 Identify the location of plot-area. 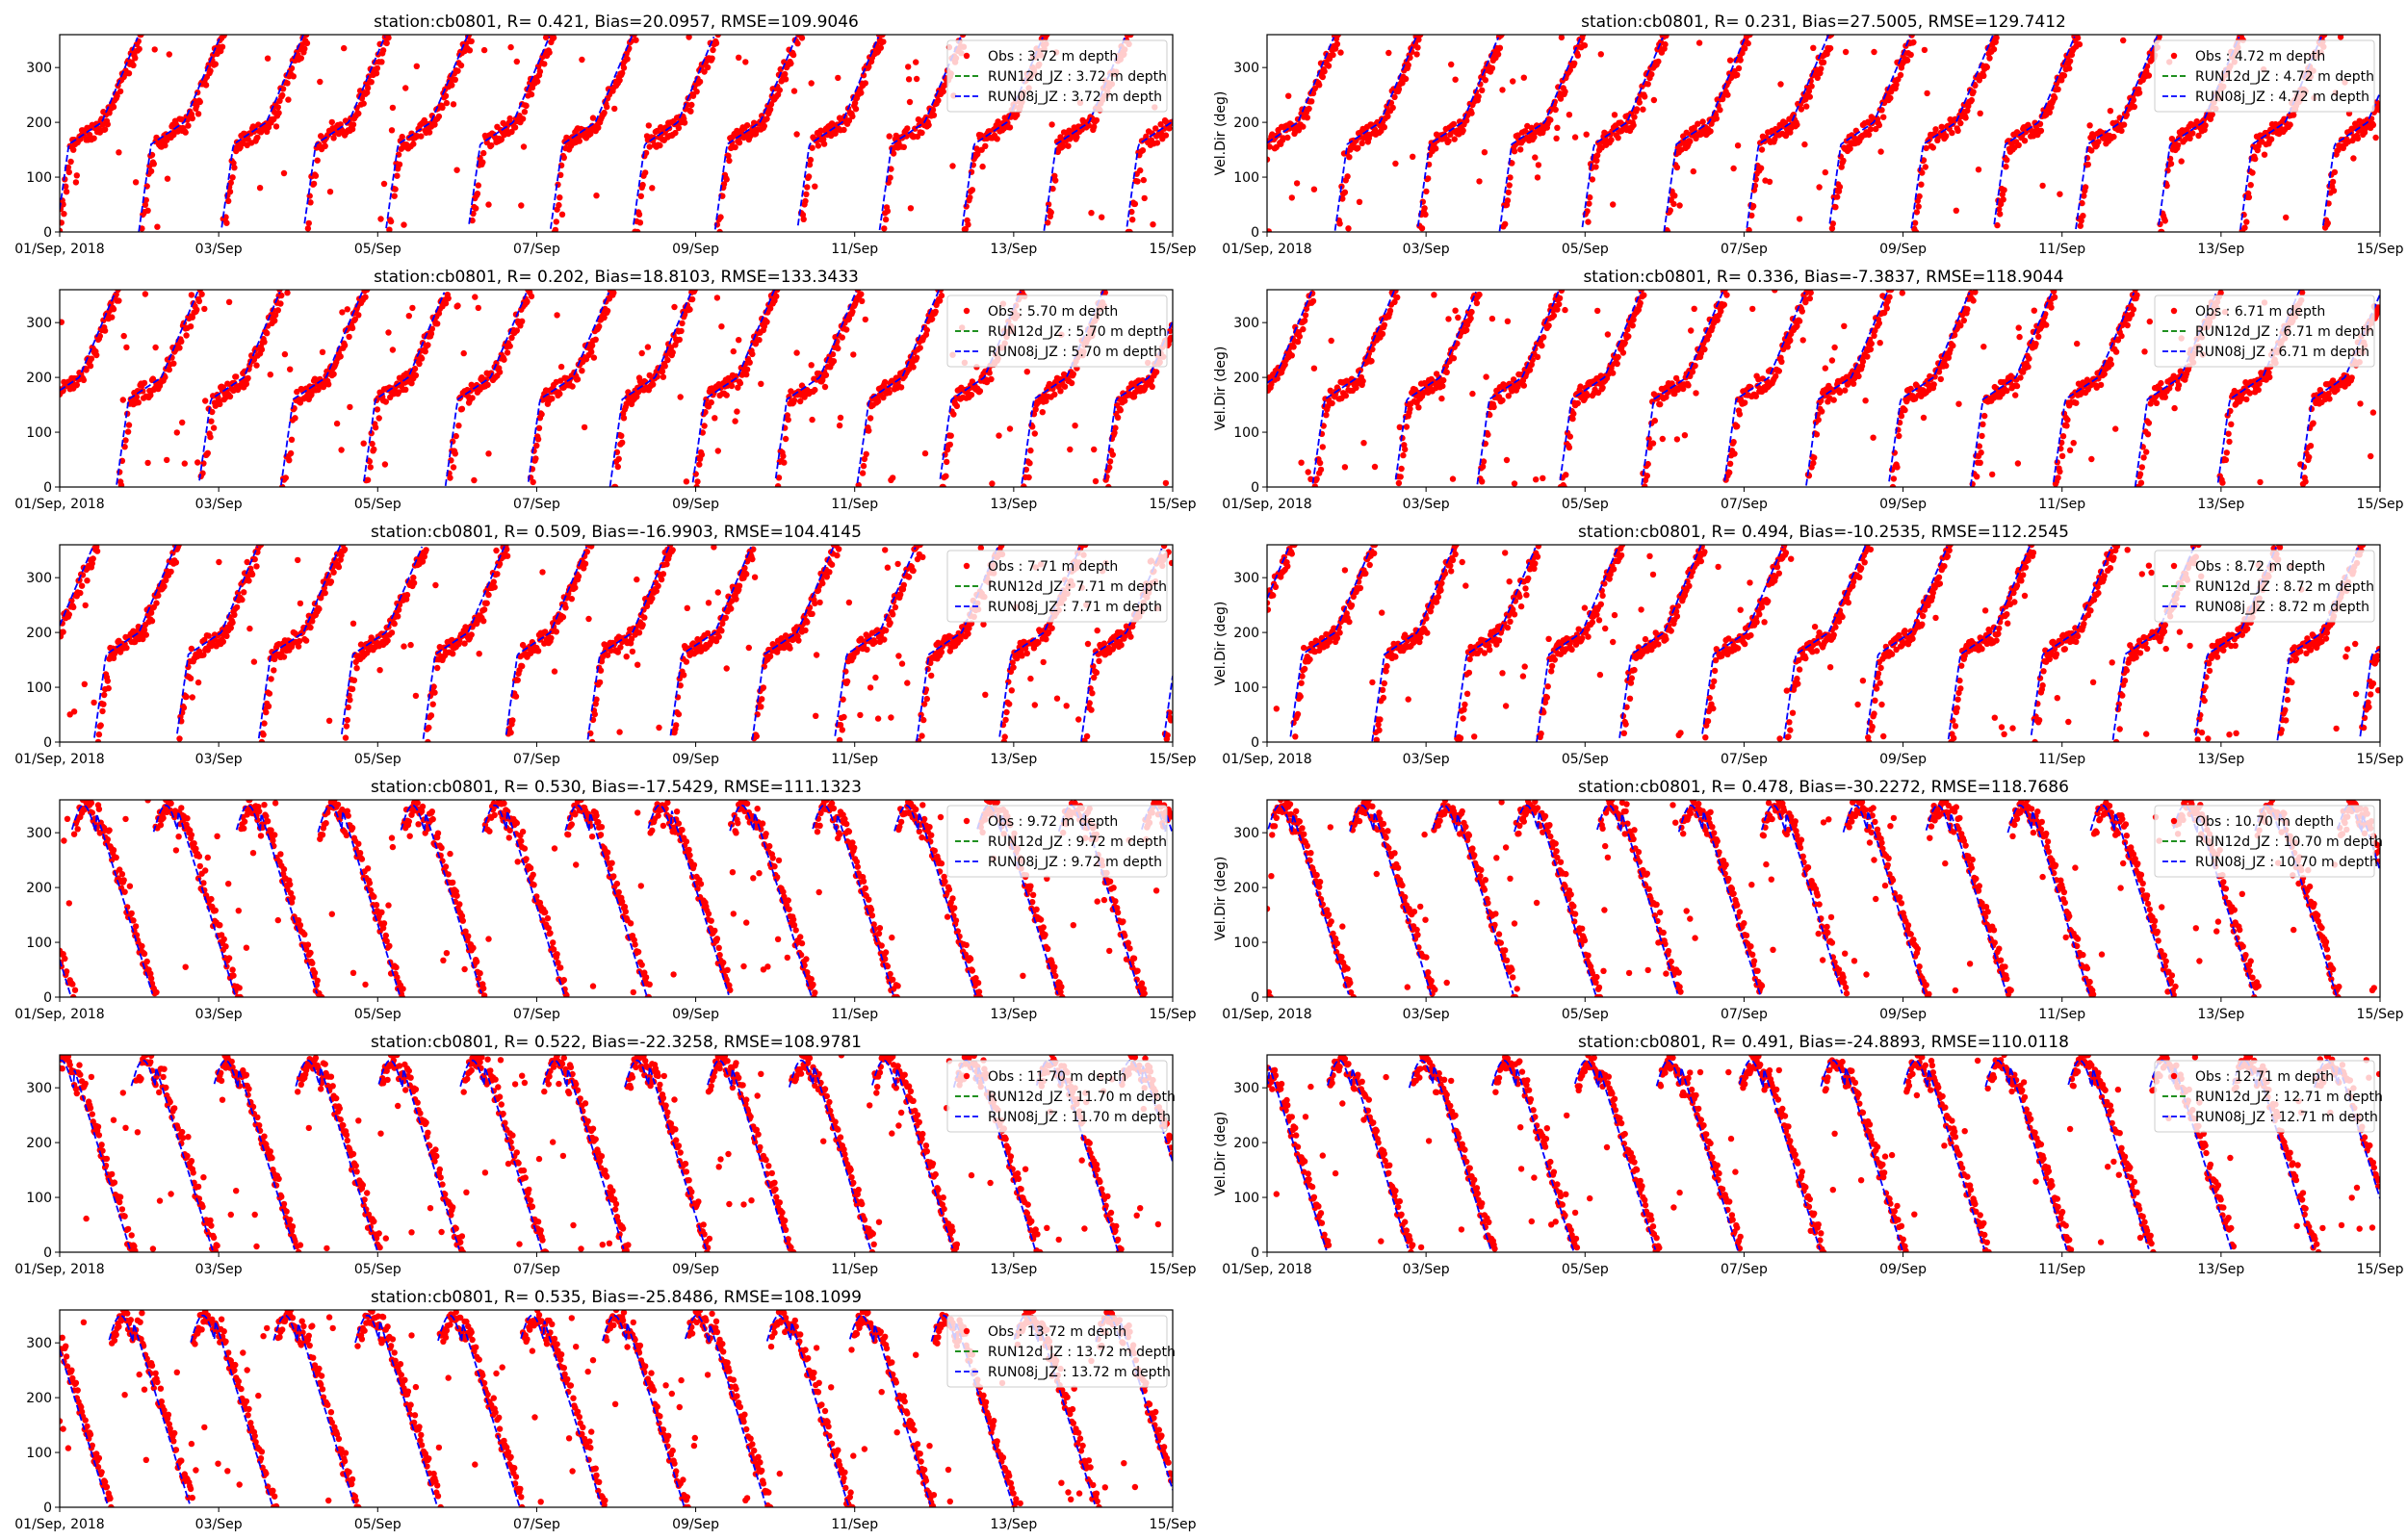
(616, 133).